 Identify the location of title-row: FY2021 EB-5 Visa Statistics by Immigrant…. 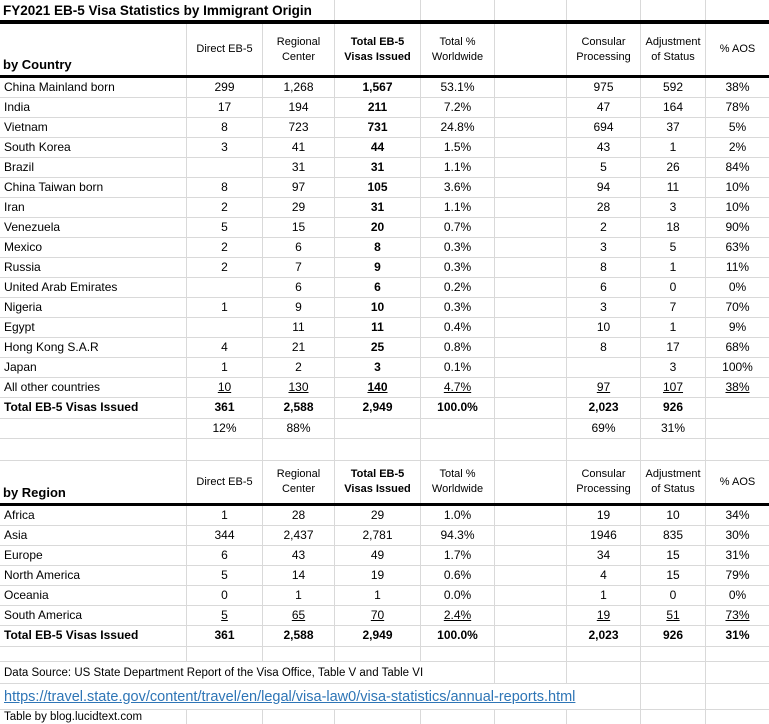
(384, 12).